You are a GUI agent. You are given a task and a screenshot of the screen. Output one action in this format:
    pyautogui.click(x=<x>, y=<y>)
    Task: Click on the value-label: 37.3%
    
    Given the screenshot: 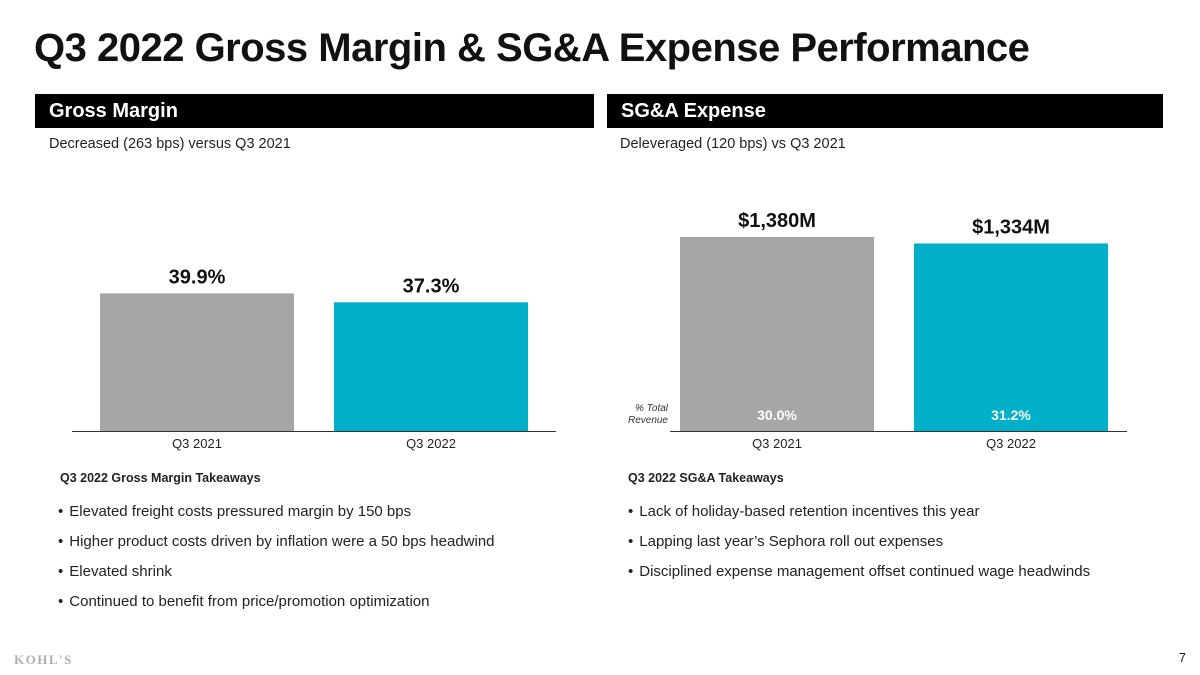 What is the action you would take?
    pyautogui.click(x=431, y=286)
    